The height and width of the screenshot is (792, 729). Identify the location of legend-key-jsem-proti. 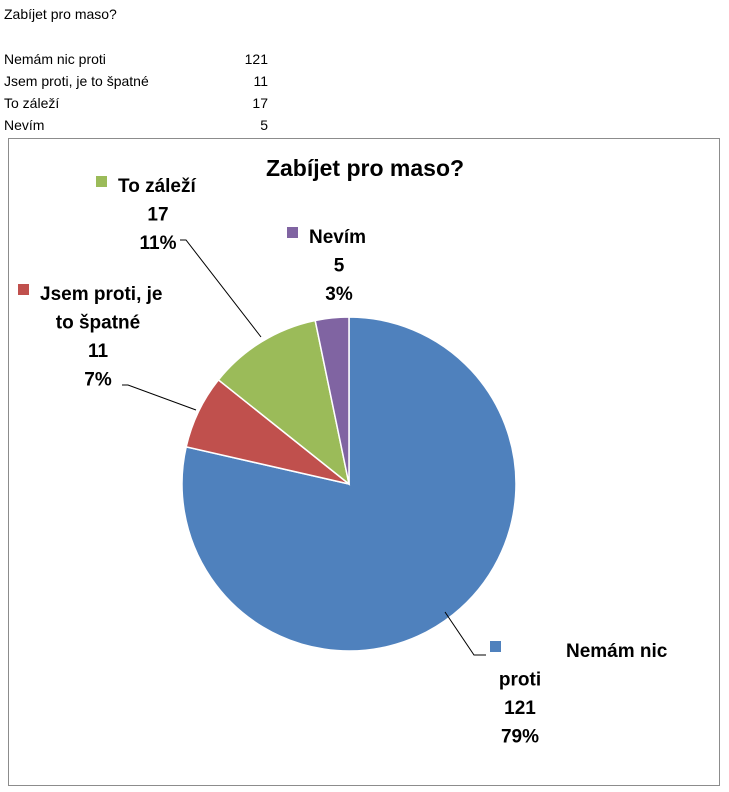
(23, 289).